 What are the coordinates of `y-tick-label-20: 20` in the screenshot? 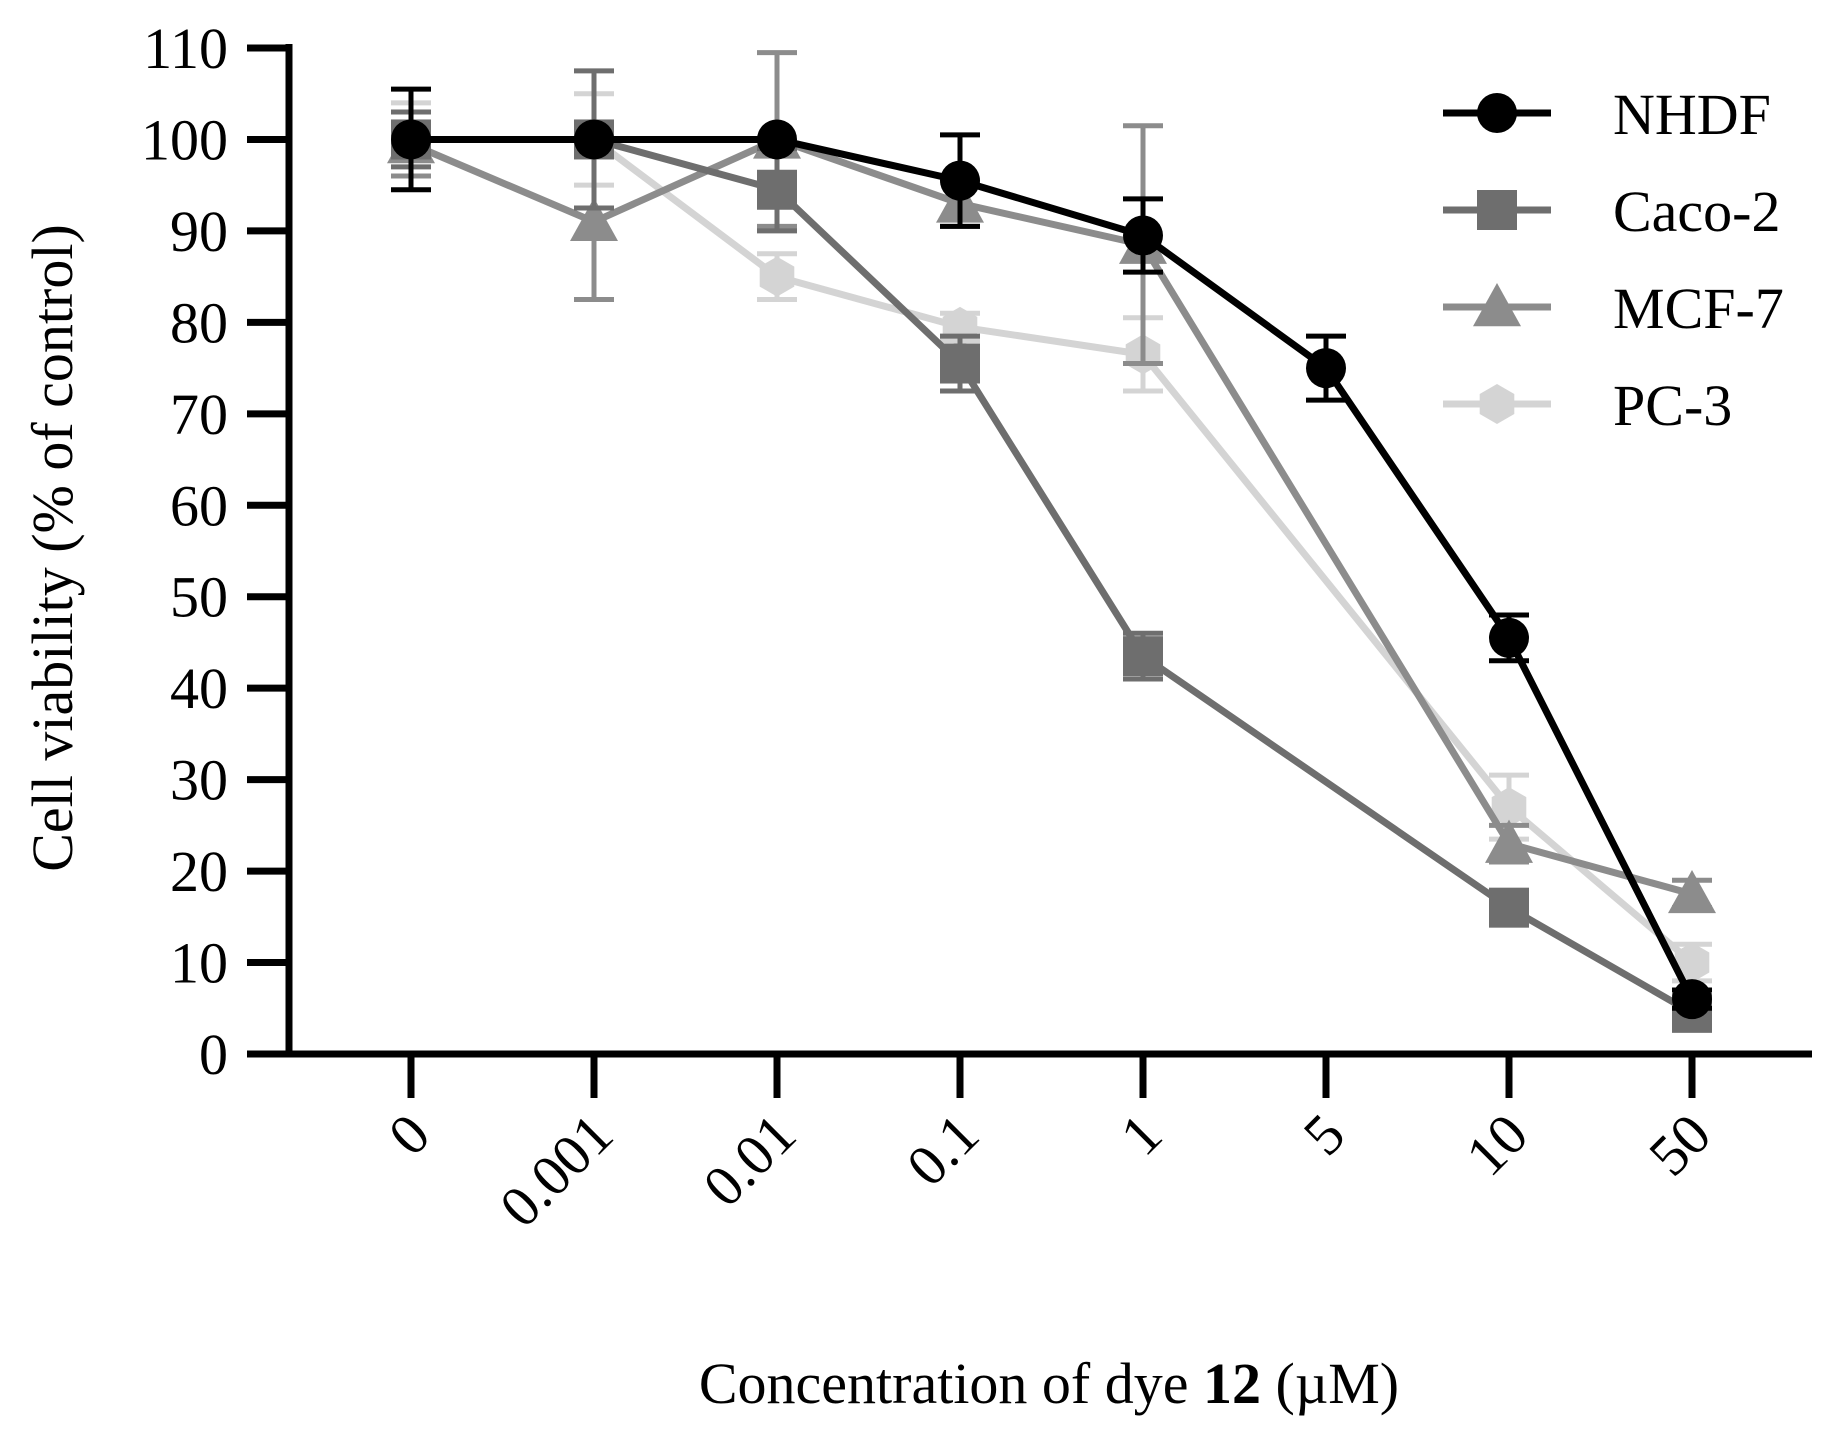 It's located at (199, 871).